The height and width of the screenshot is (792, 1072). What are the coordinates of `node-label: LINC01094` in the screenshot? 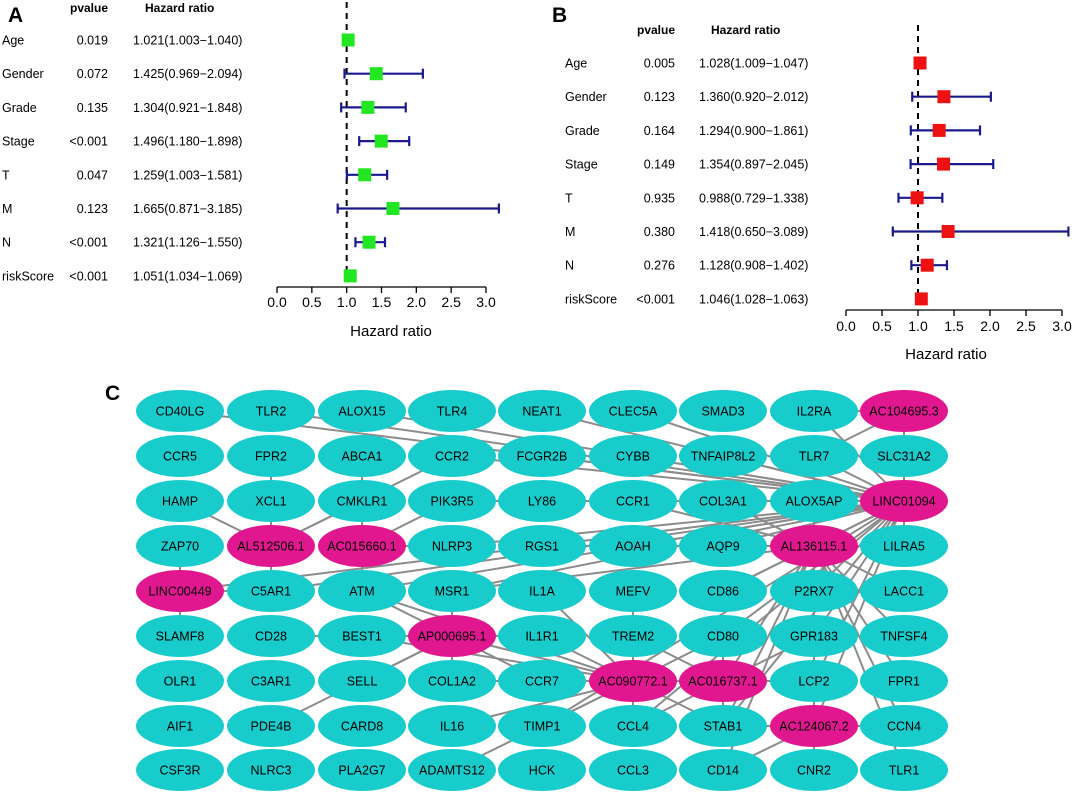 It's located at (903, 502).